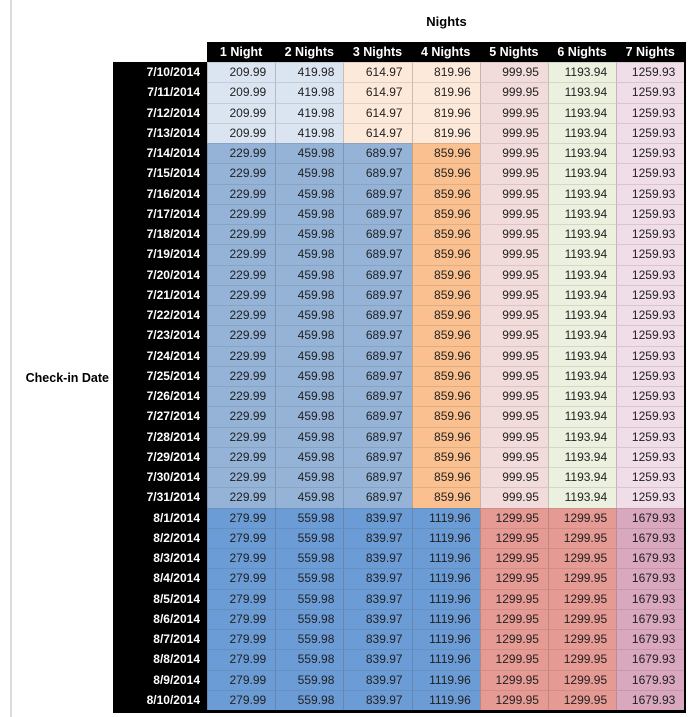 Image resolution: width=688 pixels, height=717 pixels. I want to click on date-cell: 7/14/2014, so click(160, 153).